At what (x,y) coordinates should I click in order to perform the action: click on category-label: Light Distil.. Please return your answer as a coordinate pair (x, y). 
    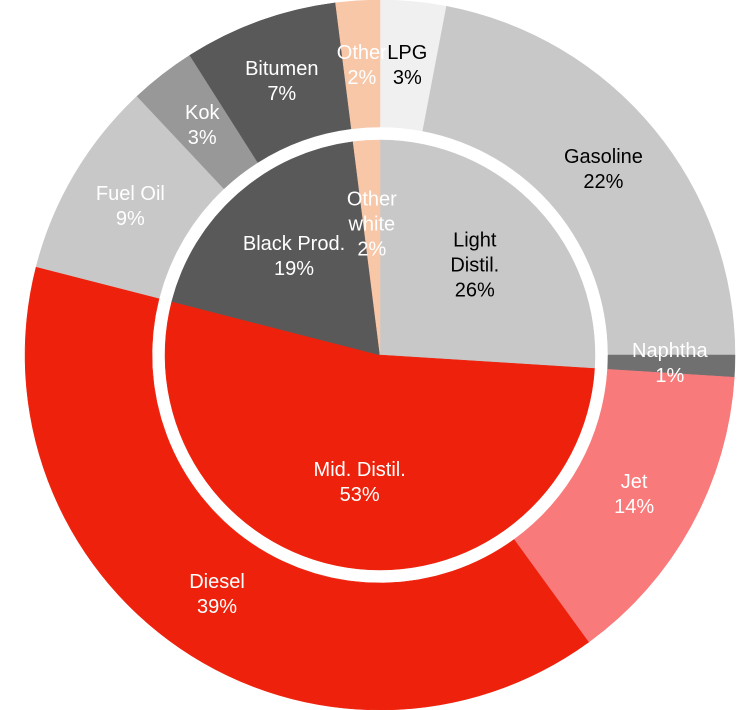
    Looking at the image, I should click on (475, 253).